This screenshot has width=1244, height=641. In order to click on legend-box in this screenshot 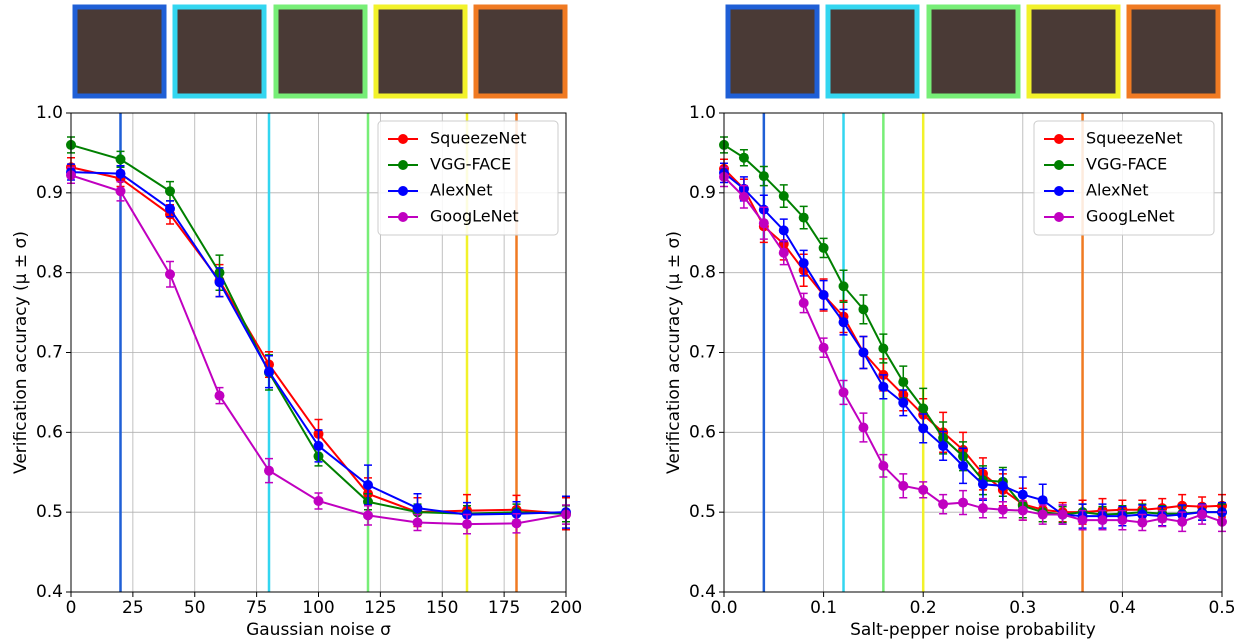, I will do `click(1124, 178)`.